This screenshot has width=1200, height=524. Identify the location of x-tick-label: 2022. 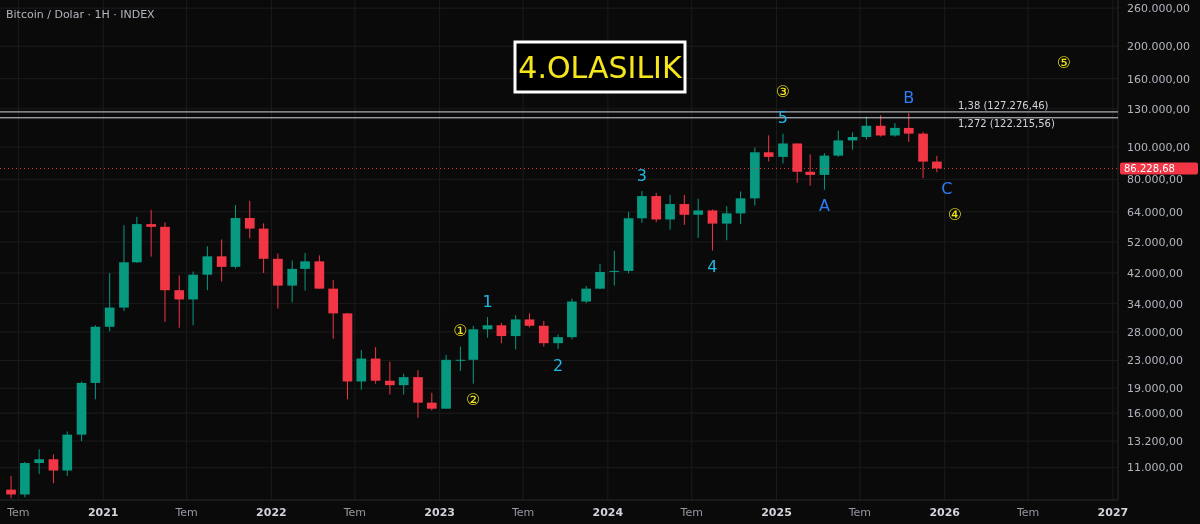
(271, 512).